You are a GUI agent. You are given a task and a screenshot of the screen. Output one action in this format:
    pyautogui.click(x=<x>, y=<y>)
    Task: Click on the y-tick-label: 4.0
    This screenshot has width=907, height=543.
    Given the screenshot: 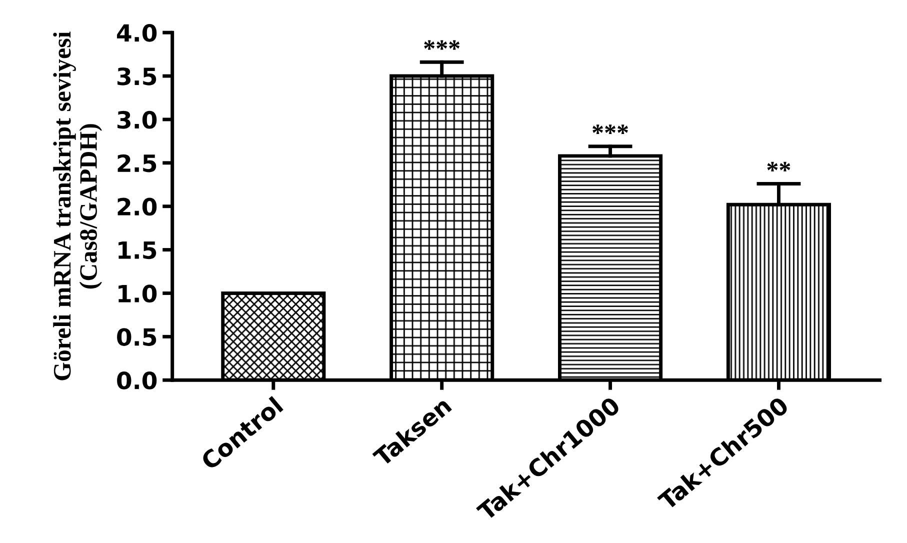 What is the action you would take?
    pyautogui.click(x=136, y=33)
    